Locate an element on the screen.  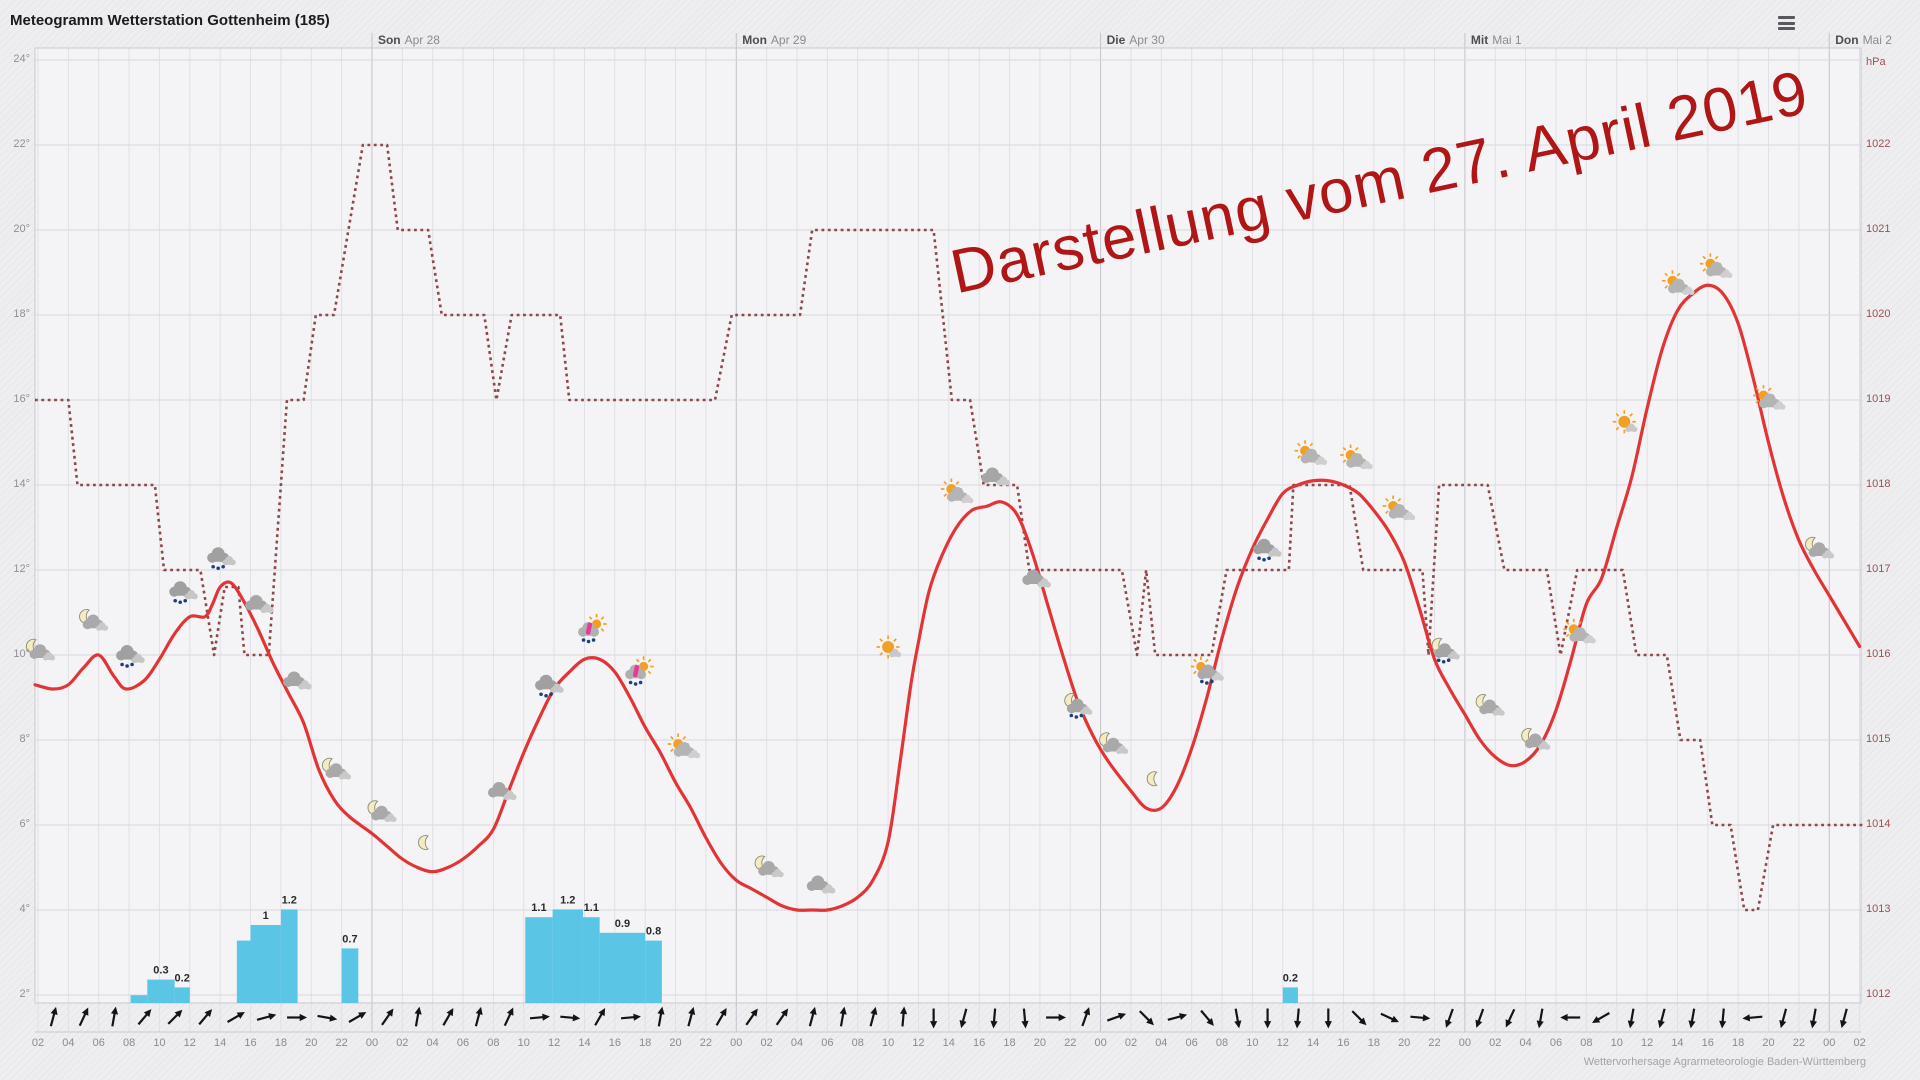
weather-icon-sun-rain-mix is located at coordinates (592, 628).